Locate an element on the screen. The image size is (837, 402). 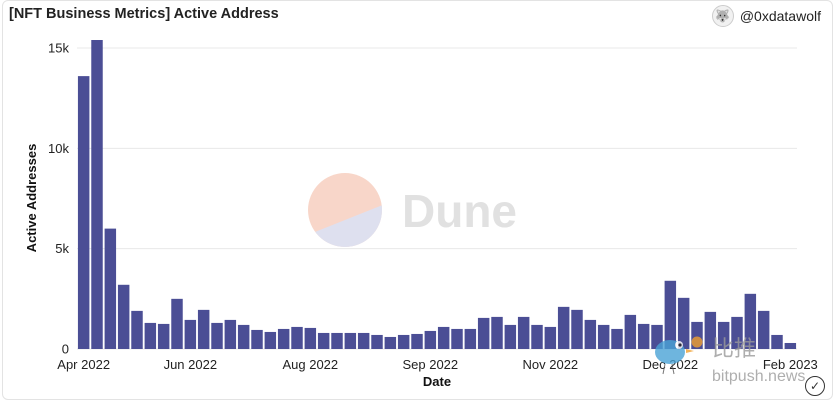
x-axis-title: Date is located at coordinates (437, 381).